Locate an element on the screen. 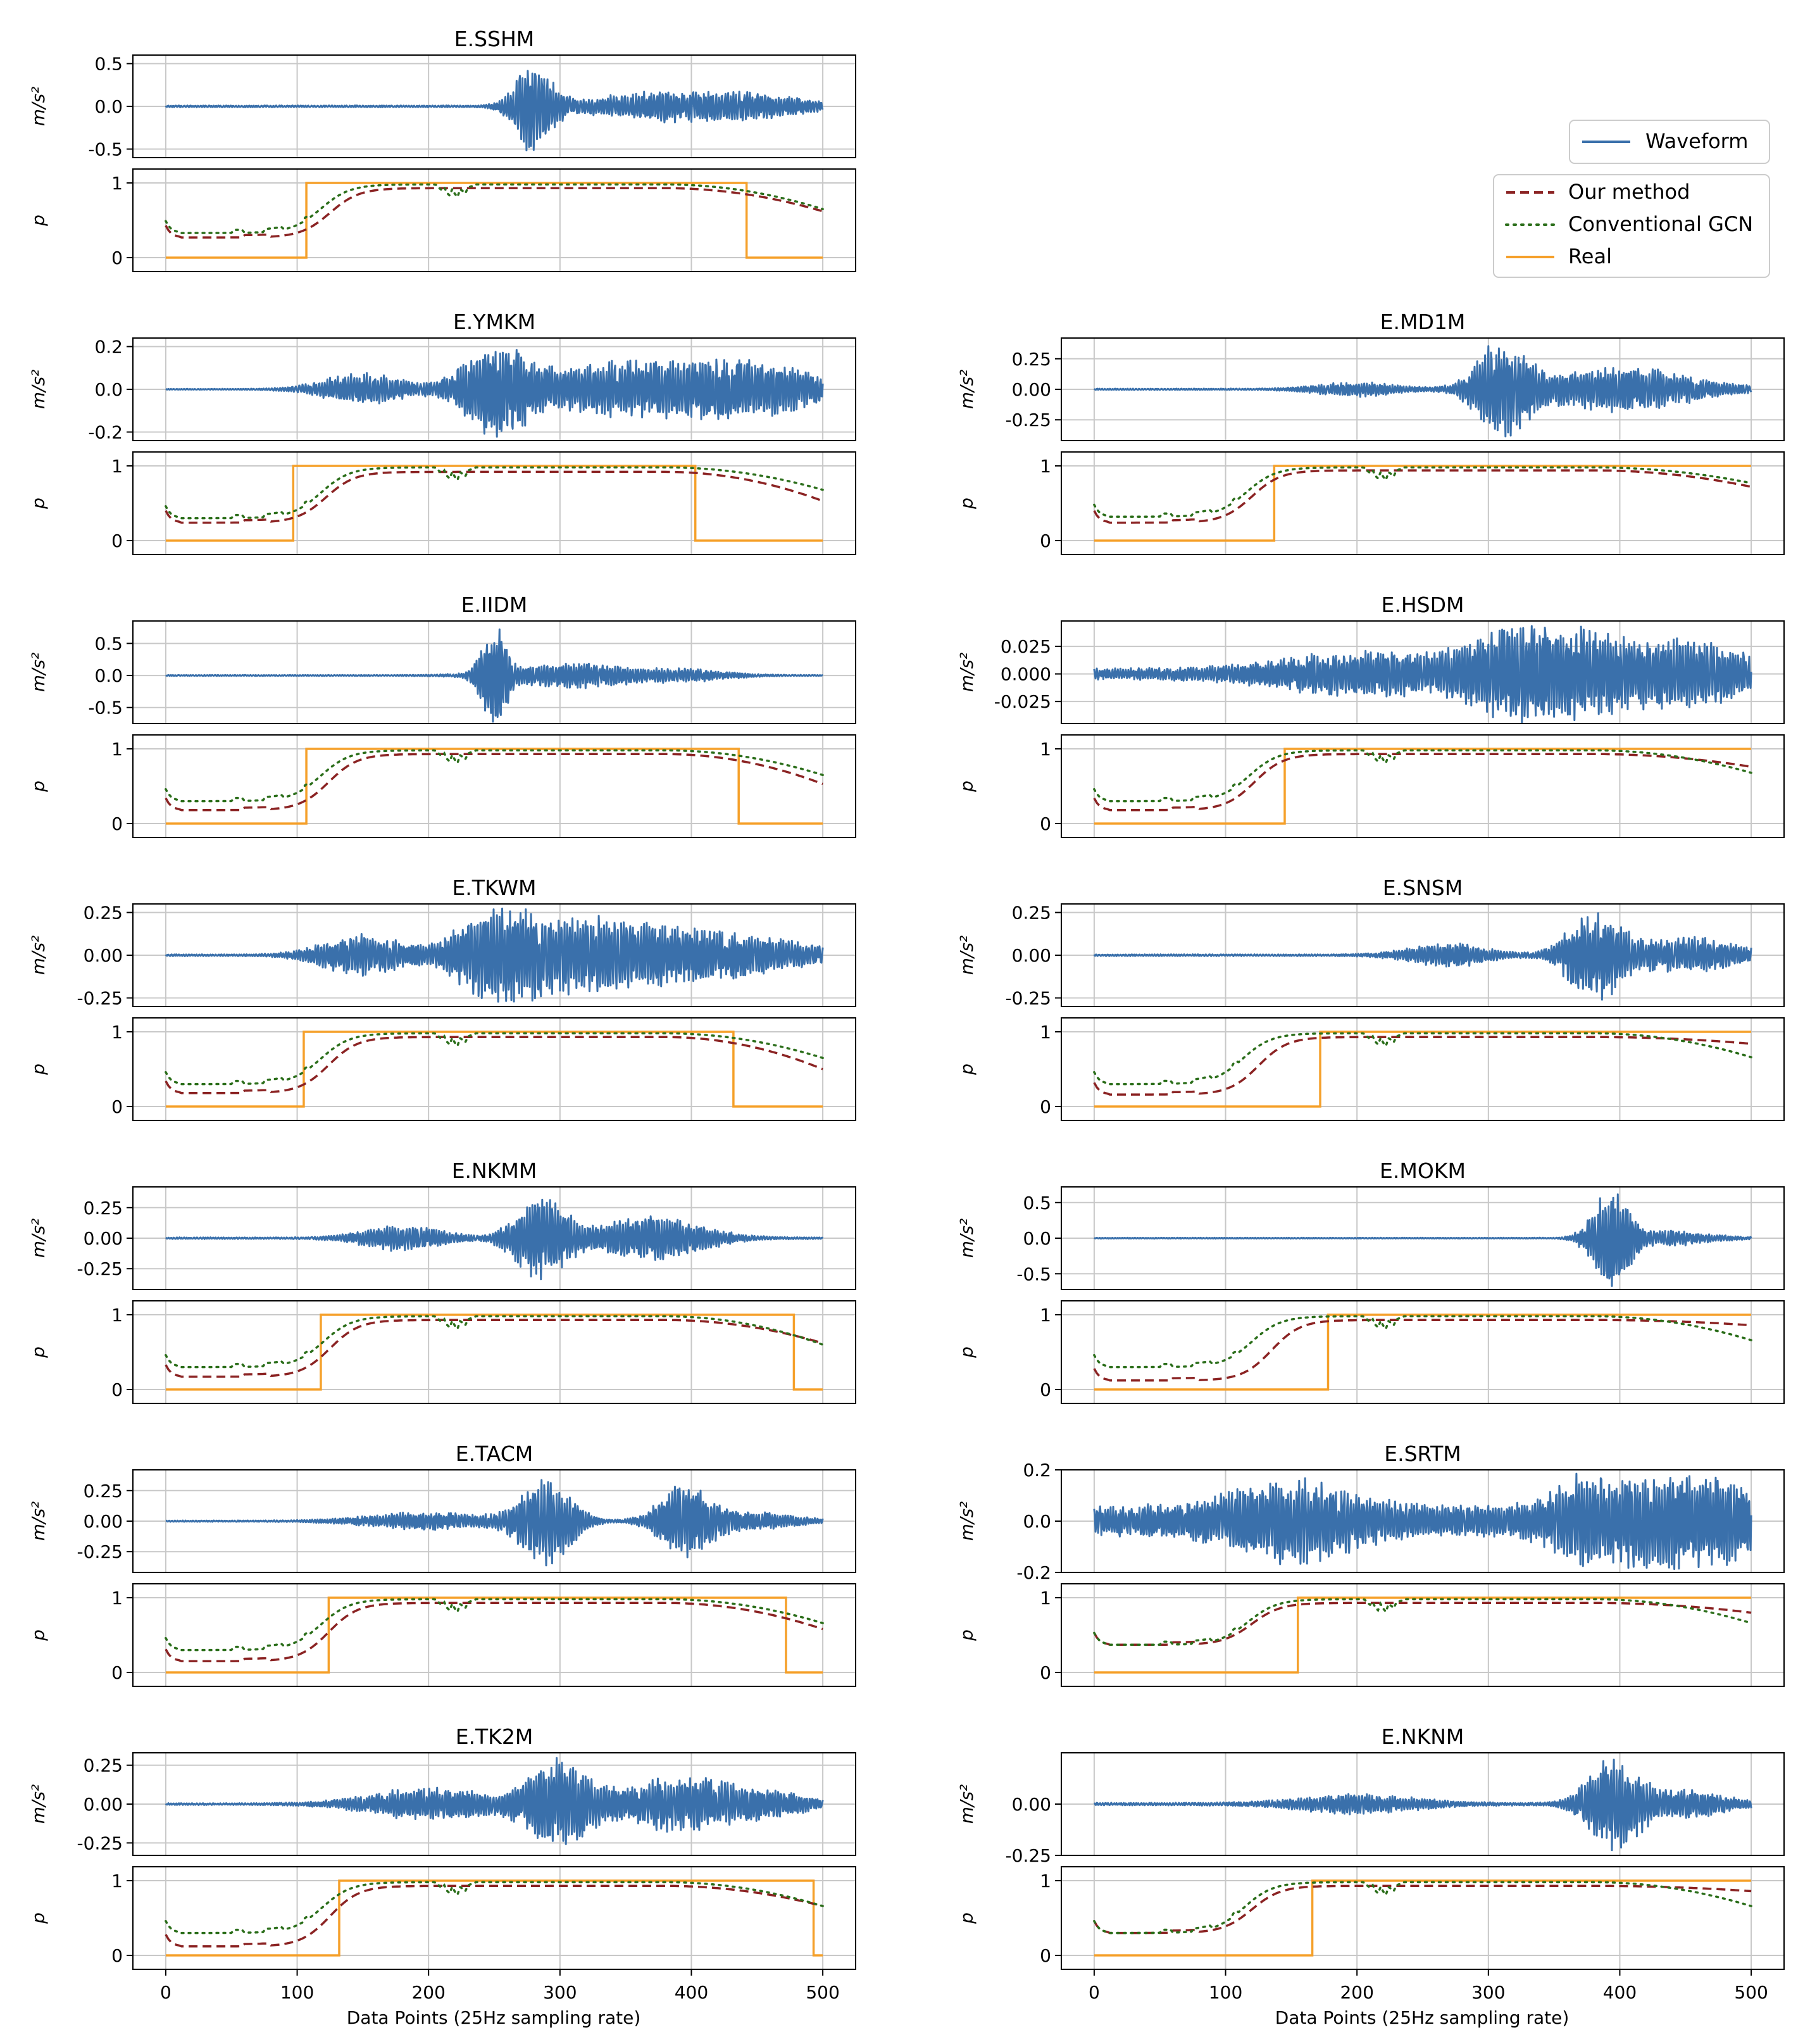 The height and width of the screenshot is (2044, 1810). station-panel-e-mokm: E.MOKM 0.5 0.0 -0.5 m/s² 0 1 p is located at coordinates (1370, 1281).